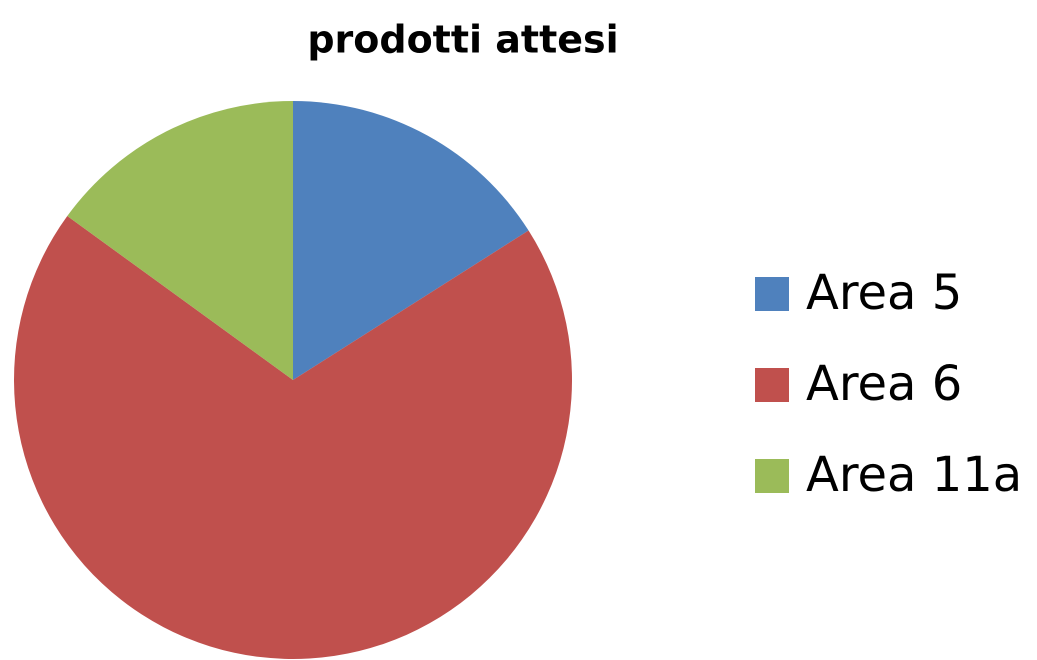 This screenshot has width=1037, height=660. Describe the element at coordinates (914, 475) in the screenshot. I see `legend-label: Area 11a` at that location.